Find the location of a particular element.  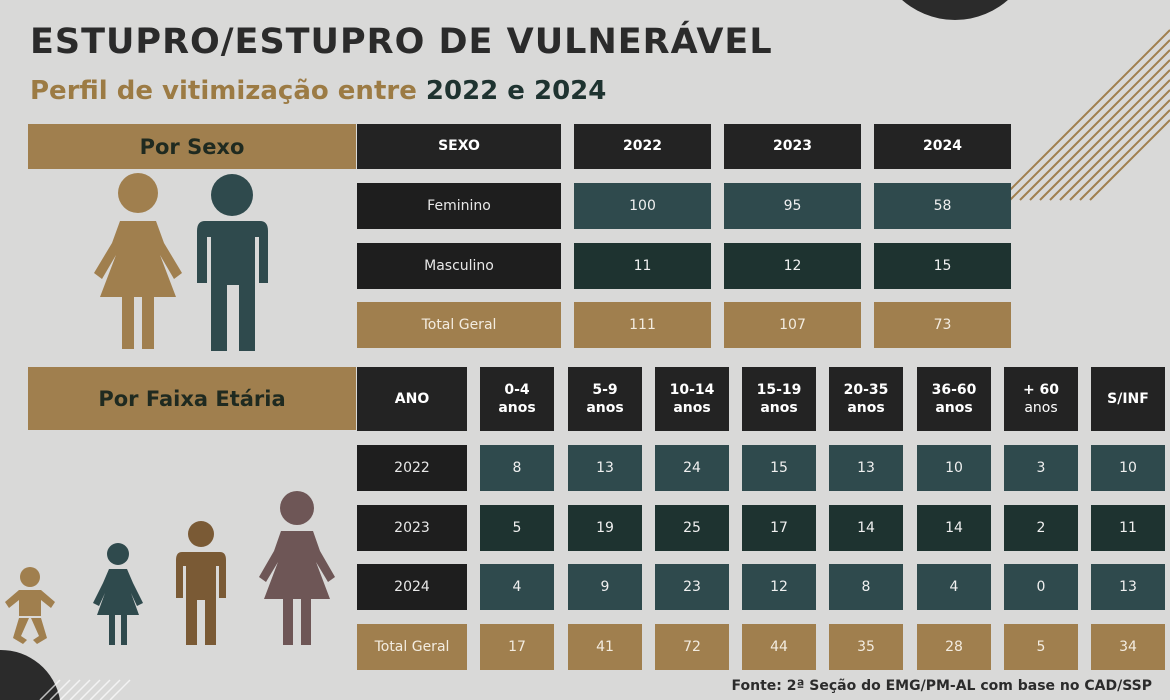

sex-cell: 100 is located at coordinates (642, 206).